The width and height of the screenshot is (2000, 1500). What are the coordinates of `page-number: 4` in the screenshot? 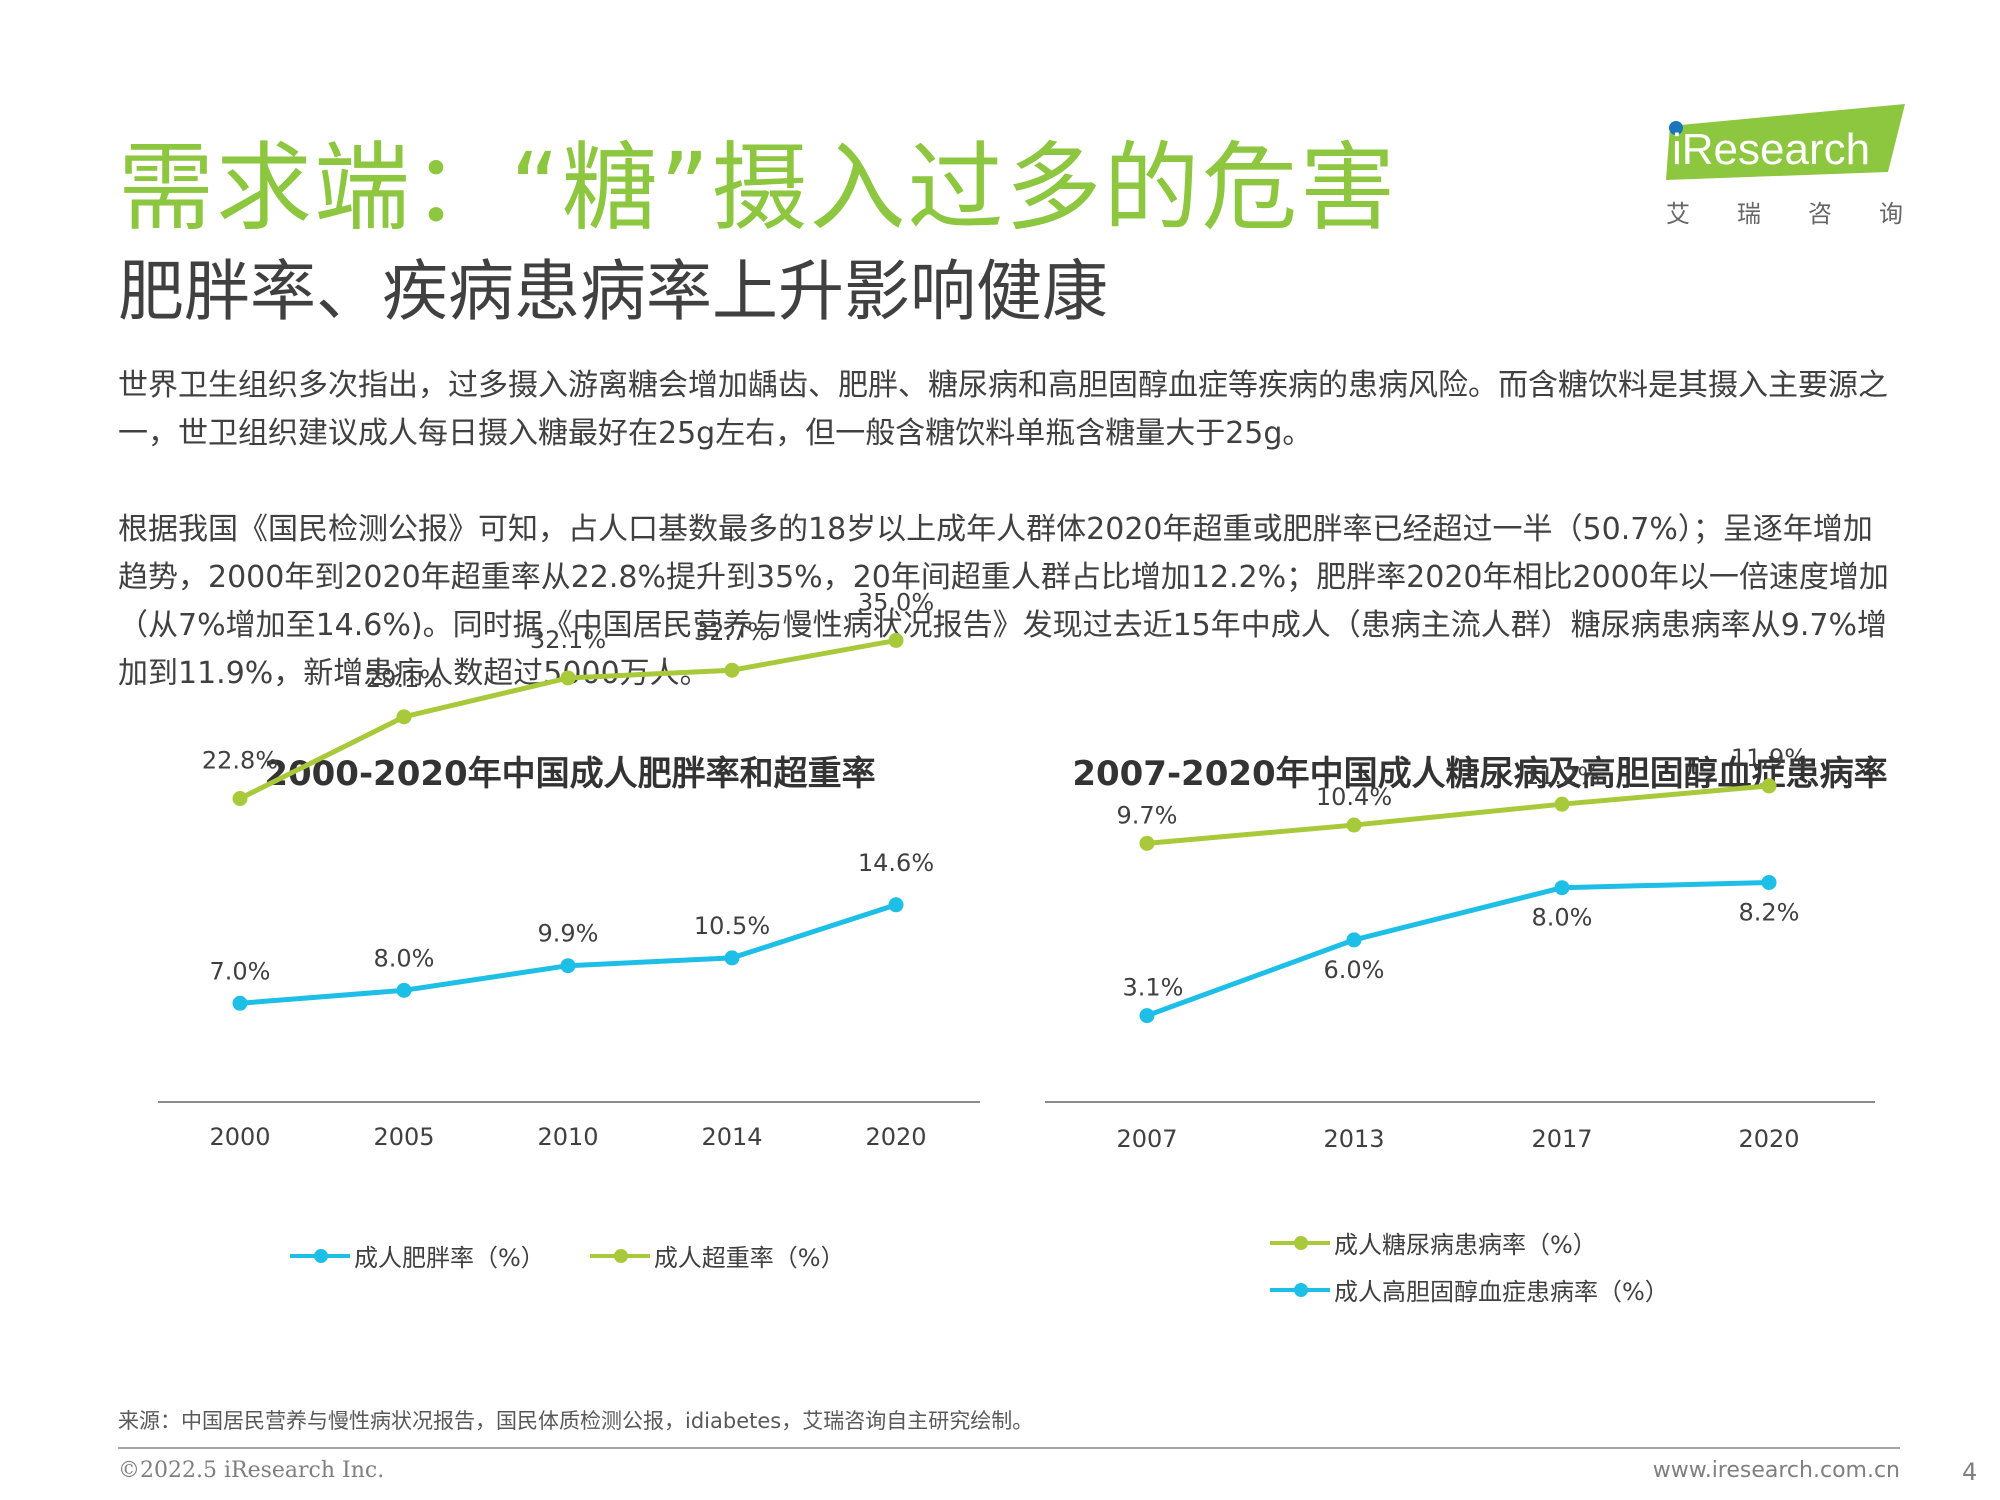 It's located at (1970, 1472).